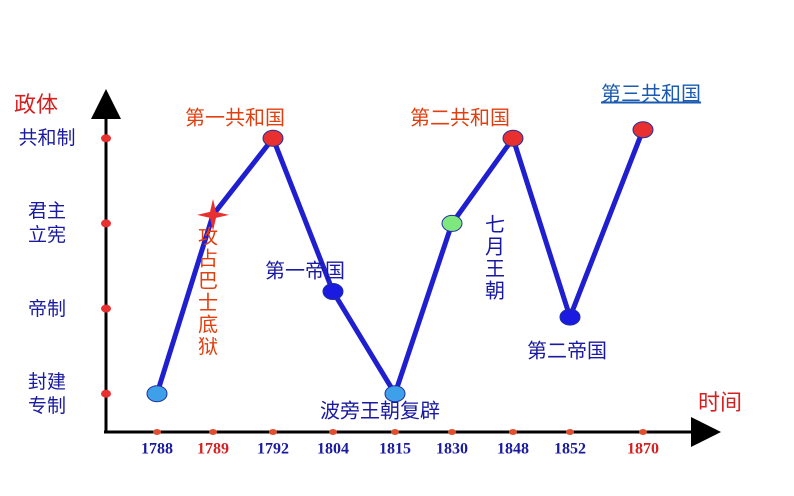 The height and width of the screenshot is (496, 794). What do you see at coordinates (380, 411) in the screenshot?
I see `annotation: 波旁王朝复辟` at bounding box center [380, 411].